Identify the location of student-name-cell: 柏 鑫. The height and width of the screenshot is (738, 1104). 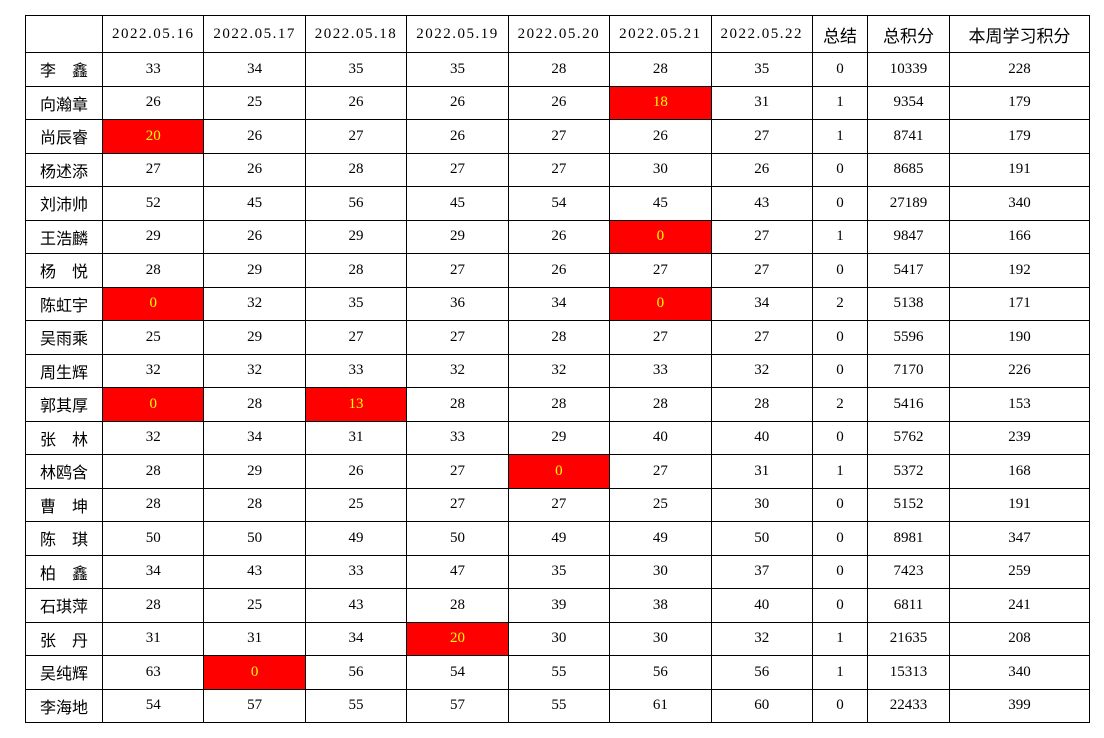
(64, 571).